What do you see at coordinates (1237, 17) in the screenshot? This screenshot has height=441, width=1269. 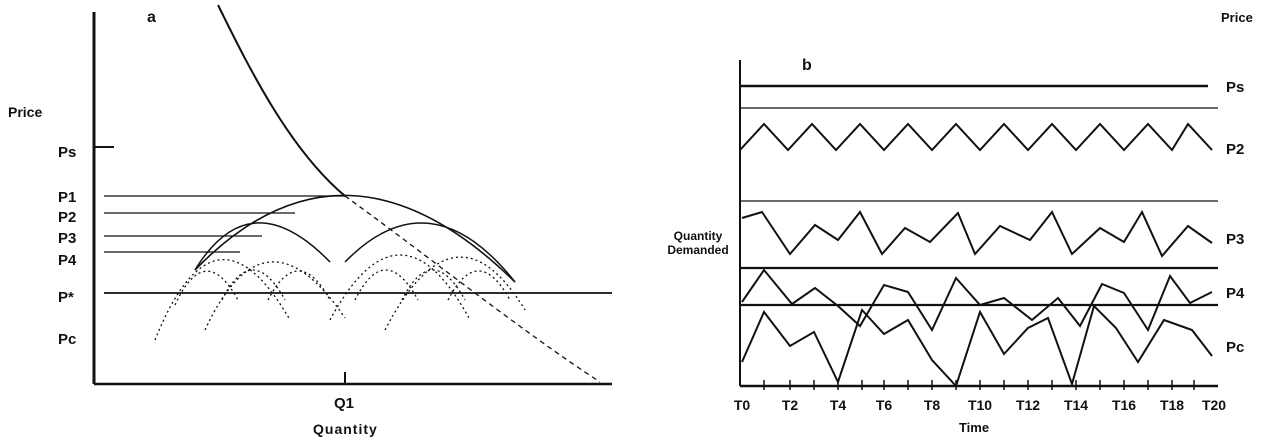 I see `panel-b-right-header: Price` at bounding box center [1237, 17].